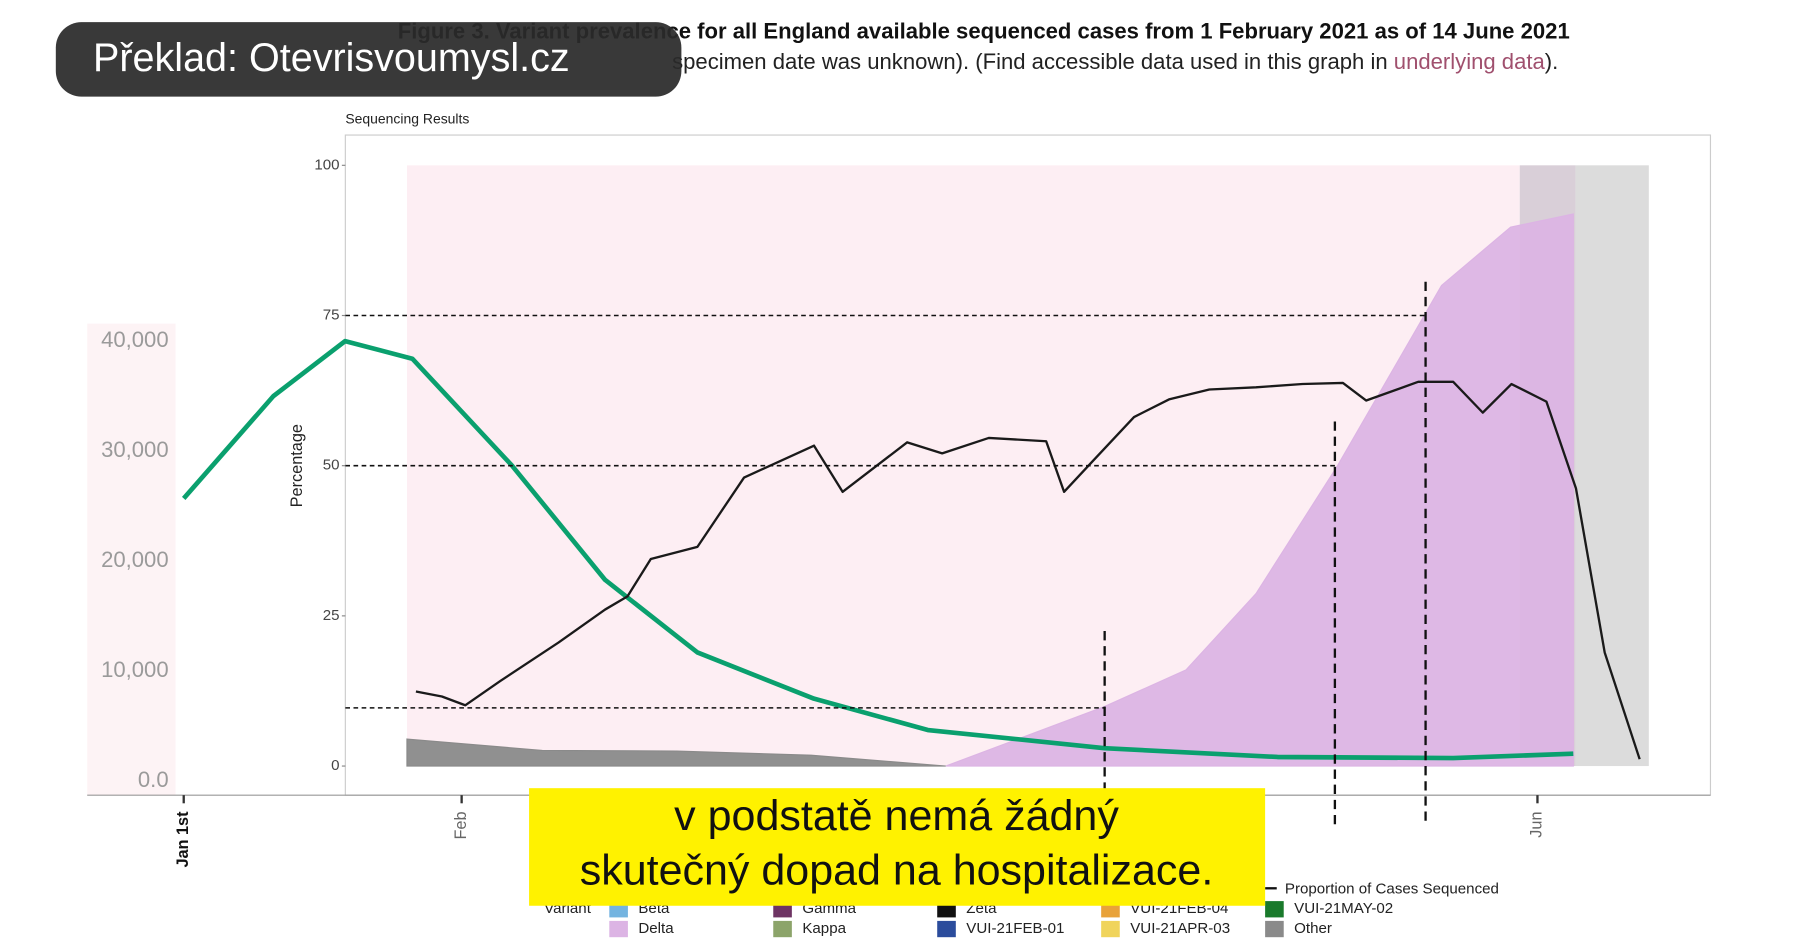 This screenshot has width=1800, height=950. Describe the element at coordinates (331, 615) in the screenshot. I see `y2-tick-label: 25` at that location.